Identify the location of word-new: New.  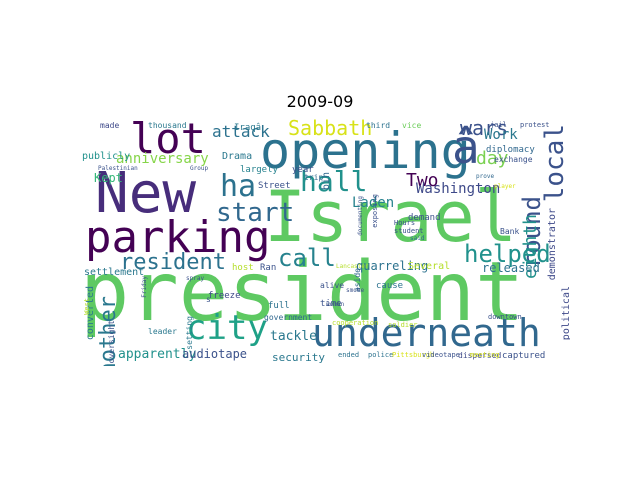
(146, 193).